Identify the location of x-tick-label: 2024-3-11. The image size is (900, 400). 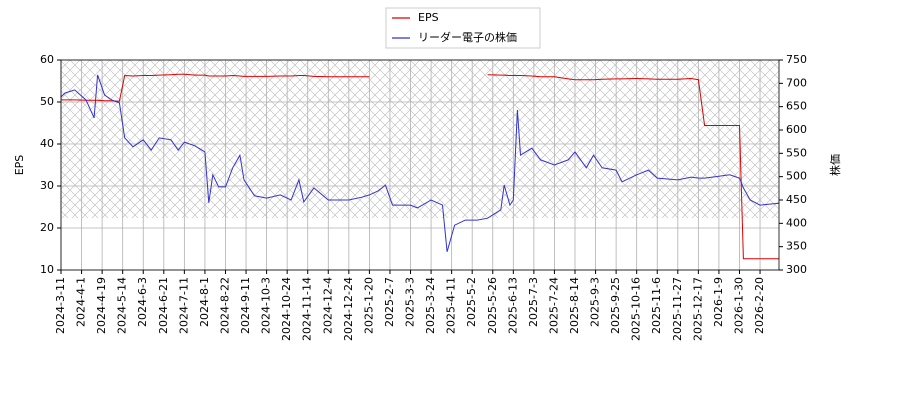
(60, 305).